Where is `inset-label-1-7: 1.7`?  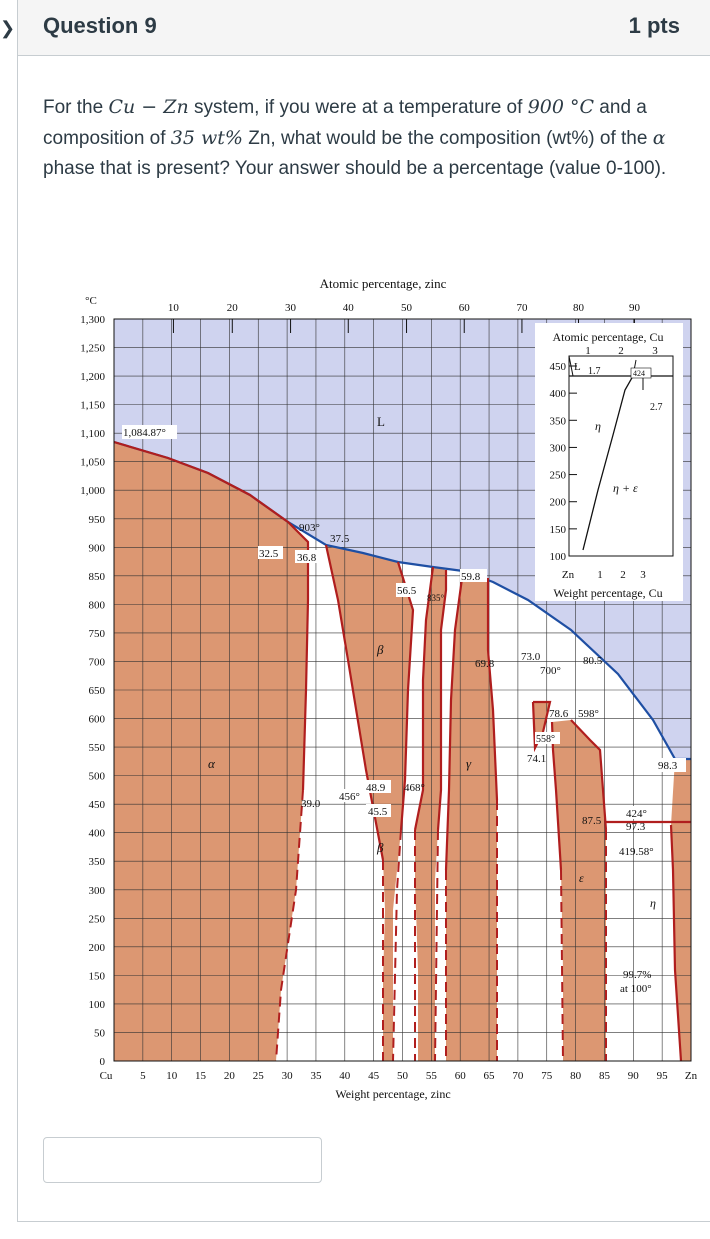 inset-label-1-7: 1.7 is located at coordinates (594, 371).